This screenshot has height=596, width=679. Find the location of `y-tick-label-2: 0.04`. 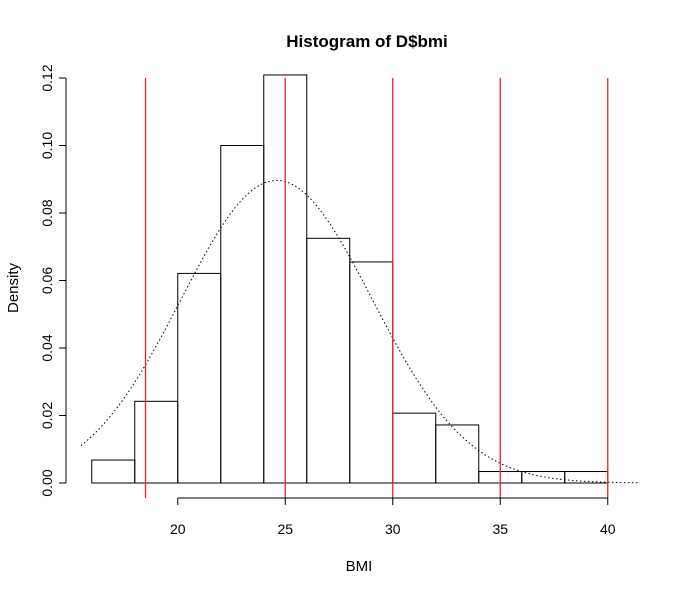

y-tick-label-2: 0.04 is located at coordinates (47, 347).